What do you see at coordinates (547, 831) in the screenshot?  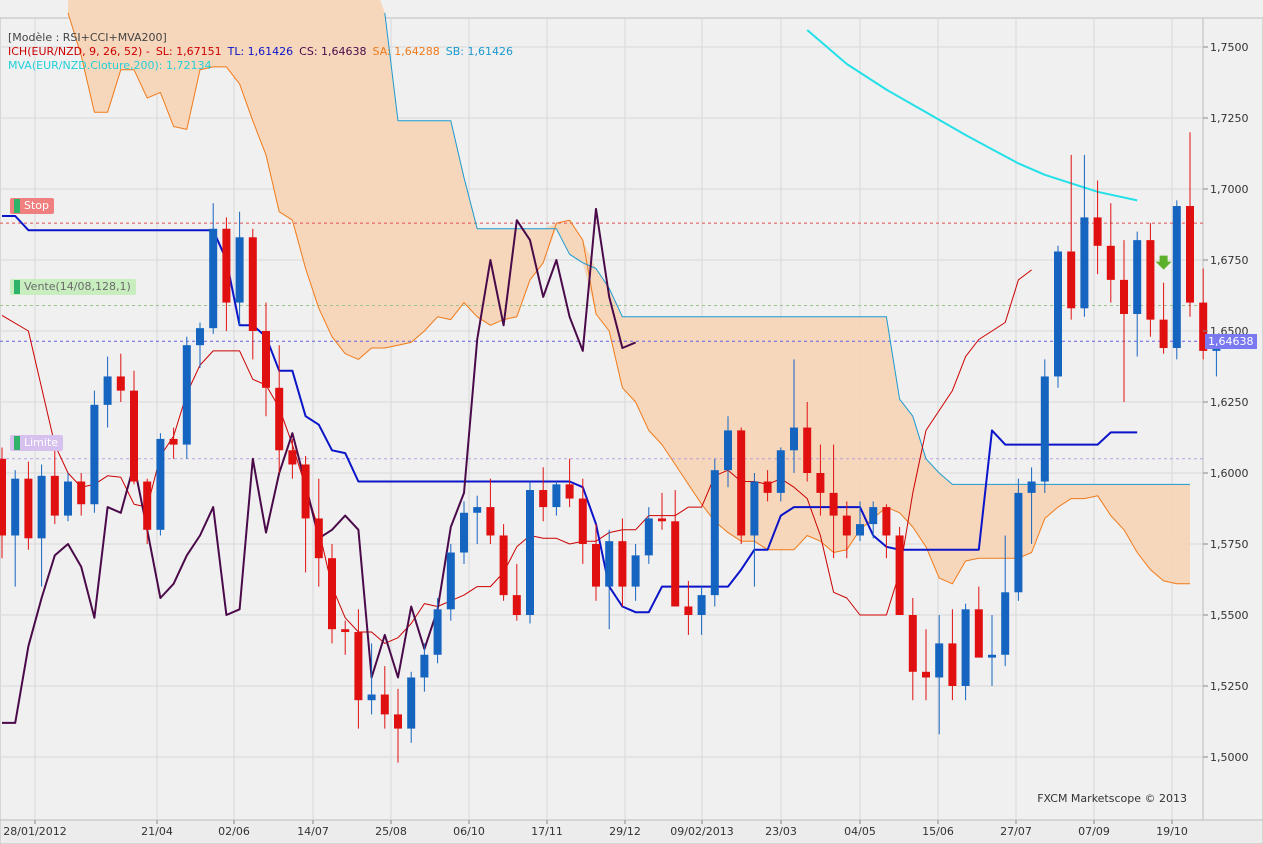 I see `x-tick-label: 17/11` at bounding box center [547, 831].